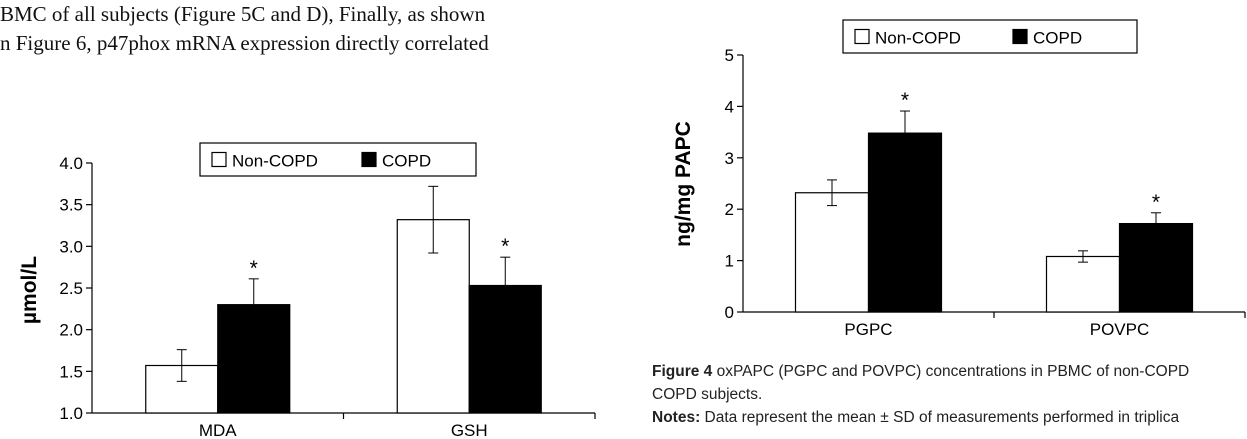  What do you see at coordinates (29, 290) in the screenshot?
I see `y-axis-label: µmol/L` at bounding box center [29, 290].